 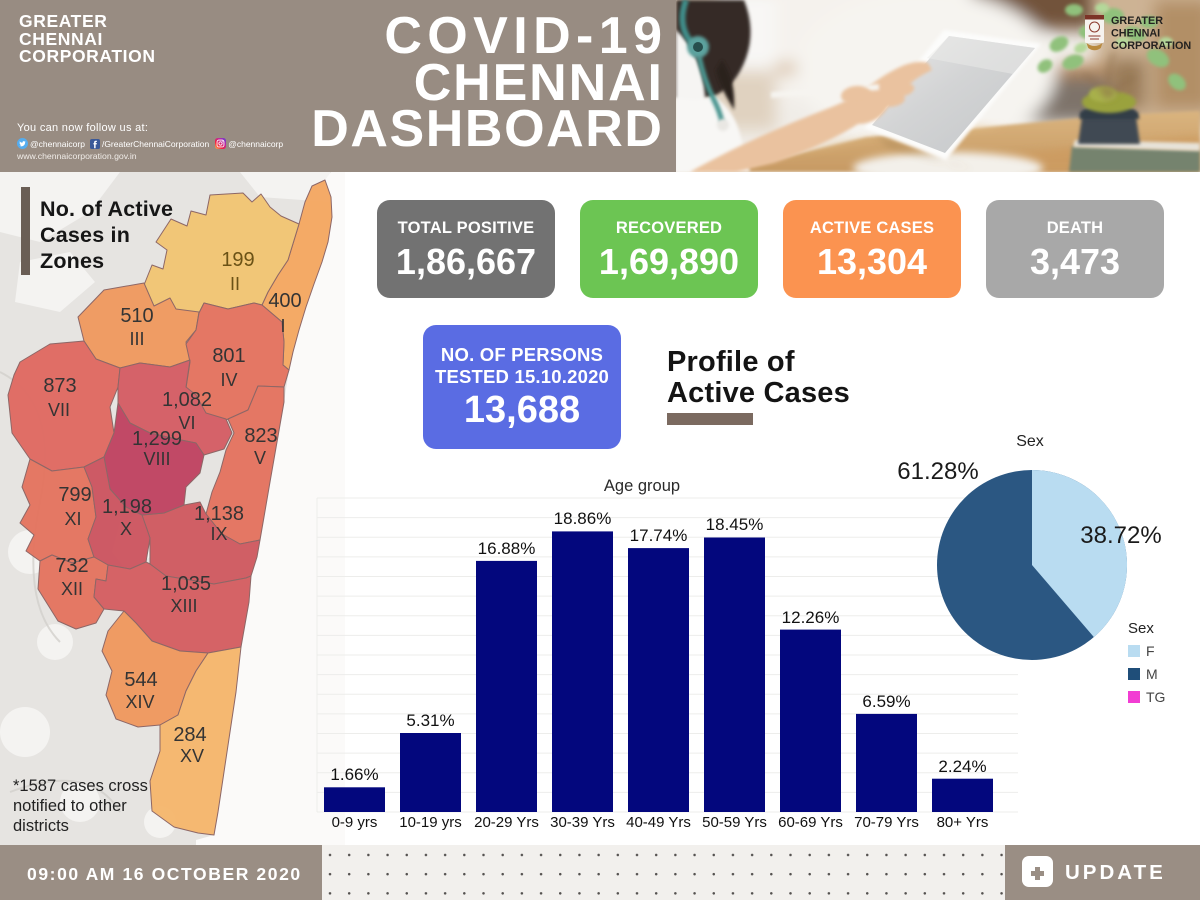 What do you see at coordinates (187, 400) in the screenshot?
I see `svg-text: 1,082` at bounding box center [187, 400].